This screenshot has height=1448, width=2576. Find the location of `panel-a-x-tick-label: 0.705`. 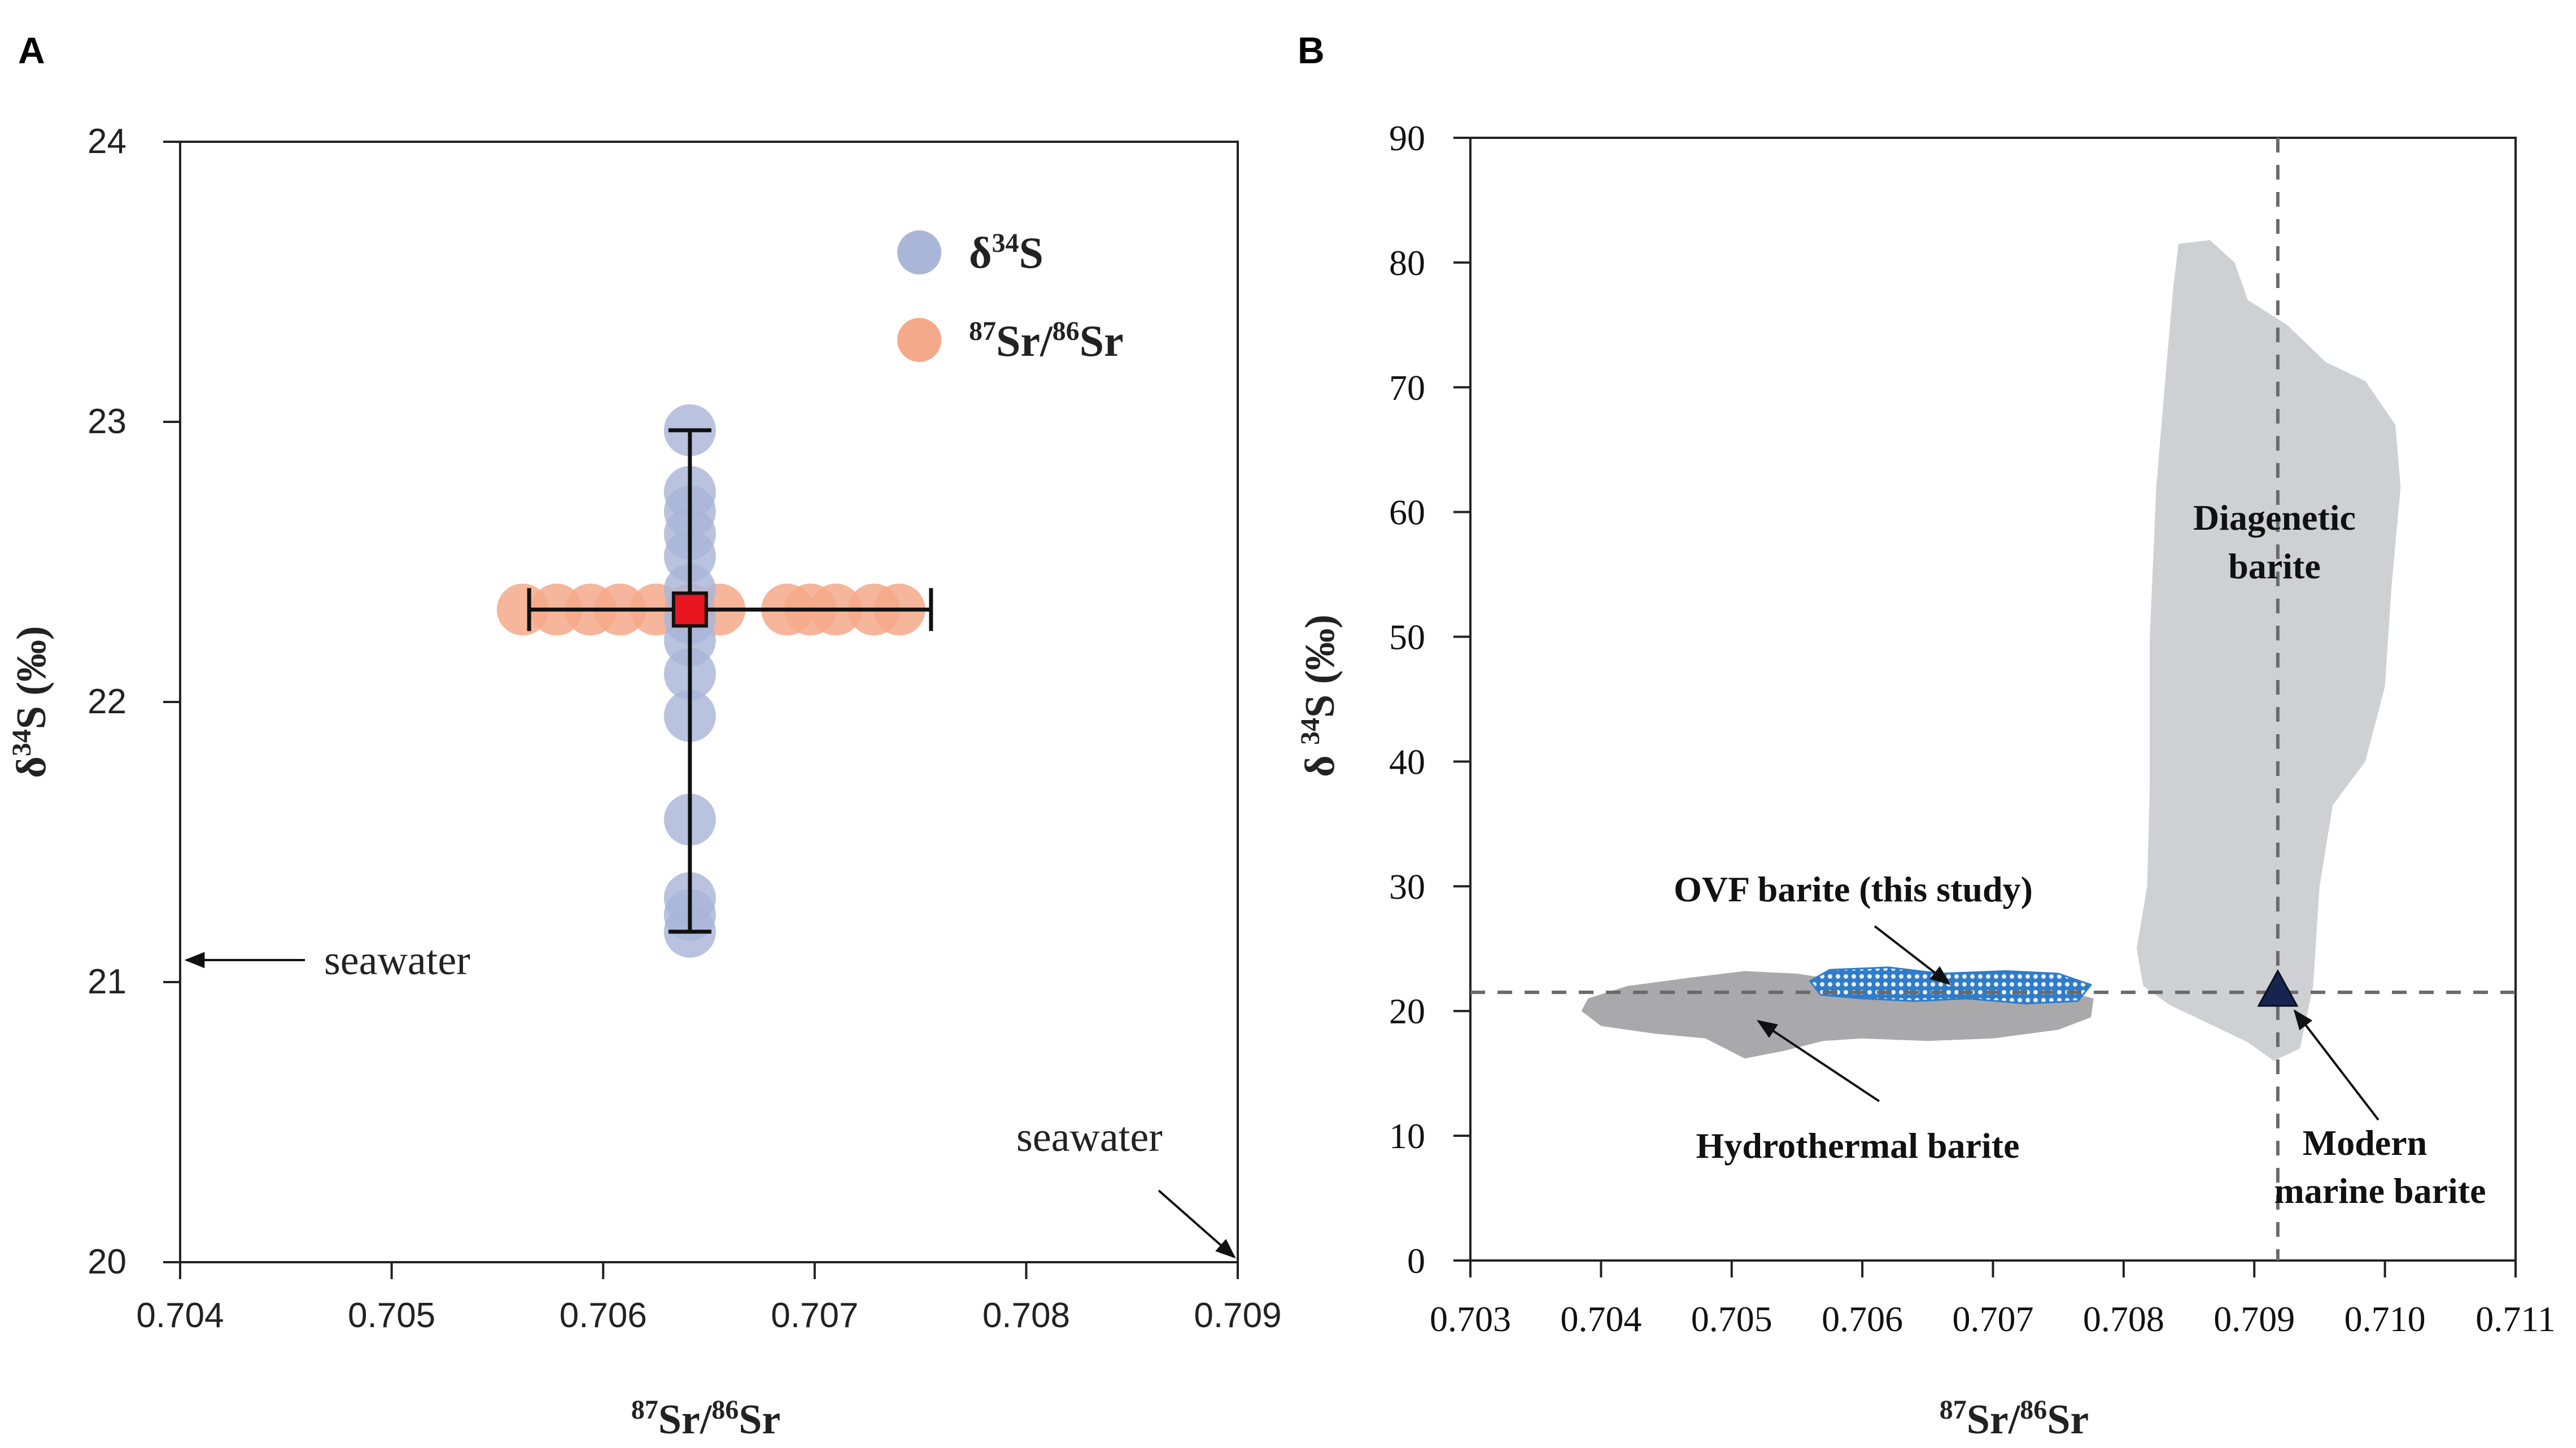

panel-a-x-tick-label: 0.705 is located at coordinates (391, 1315).